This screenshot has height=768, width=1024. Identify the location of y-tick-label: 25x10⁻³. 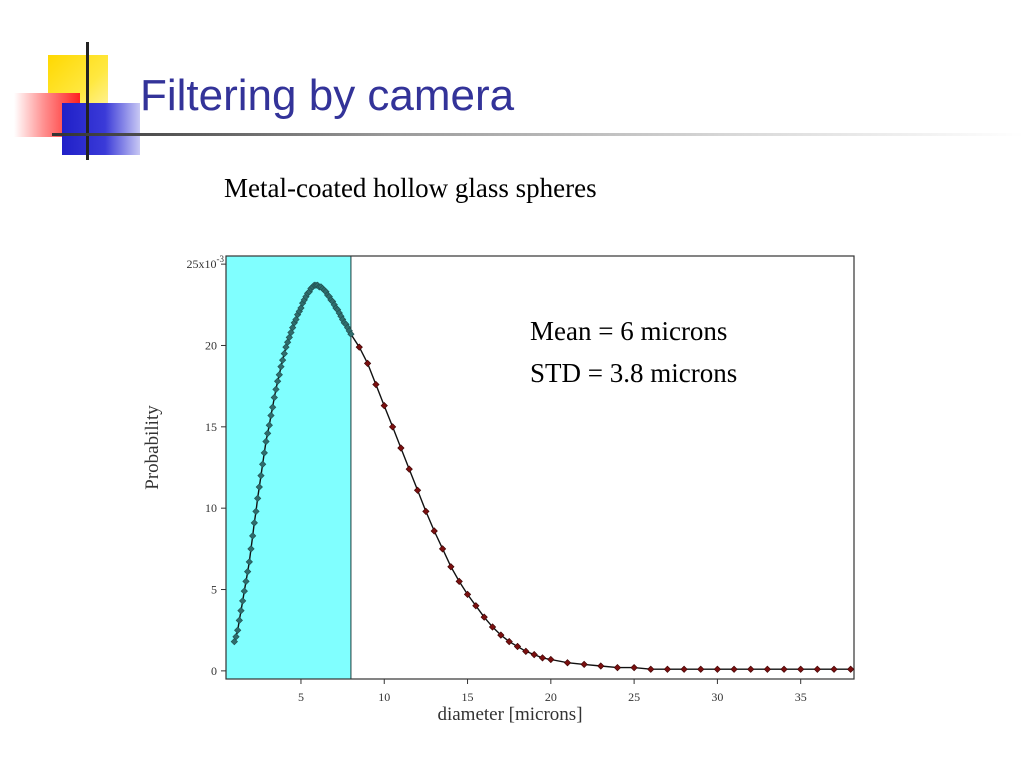
(206, 262).